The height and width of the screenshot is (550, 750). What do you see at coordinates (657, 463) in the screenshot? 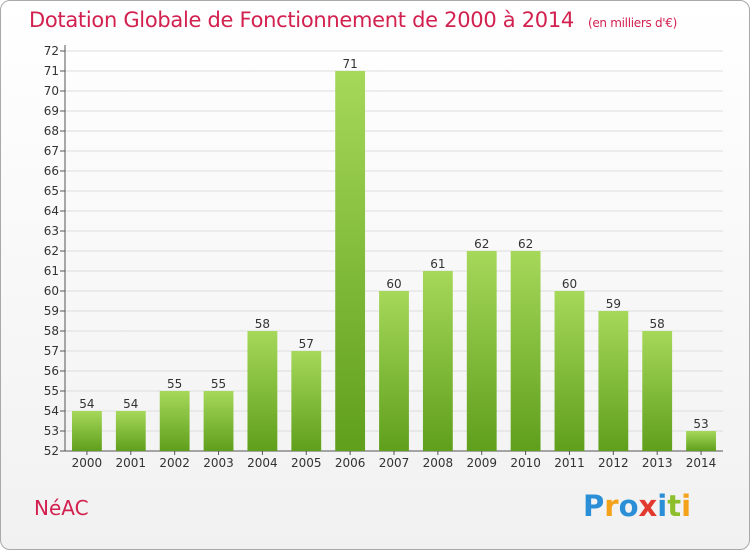
I see `x-tick-label: 2013` at bounding box center [657, 463].